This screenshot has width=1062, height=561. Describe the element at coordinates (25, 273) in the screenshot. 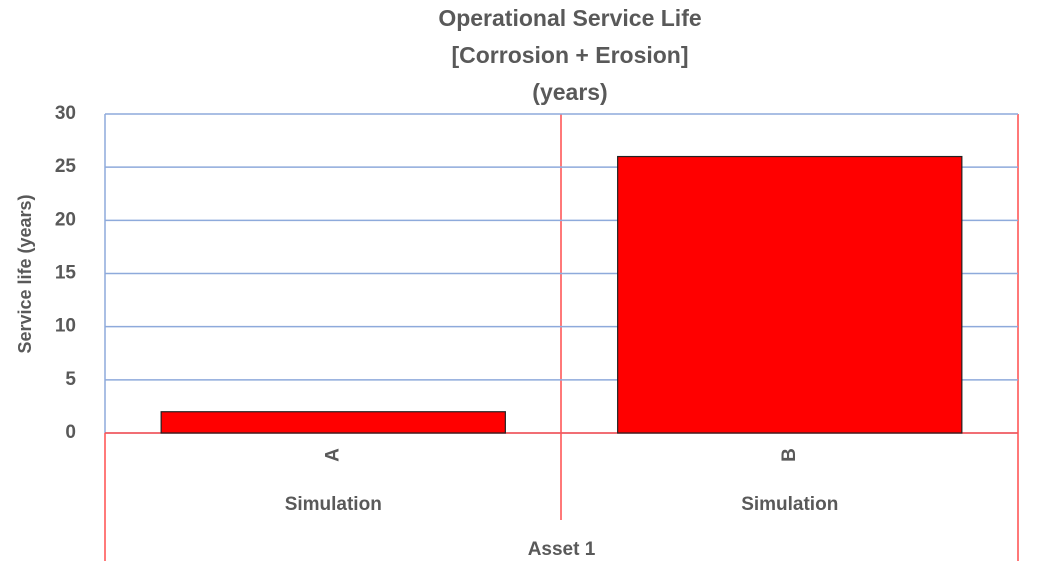

I see `y-axis-label: Service life (years)` at that location.